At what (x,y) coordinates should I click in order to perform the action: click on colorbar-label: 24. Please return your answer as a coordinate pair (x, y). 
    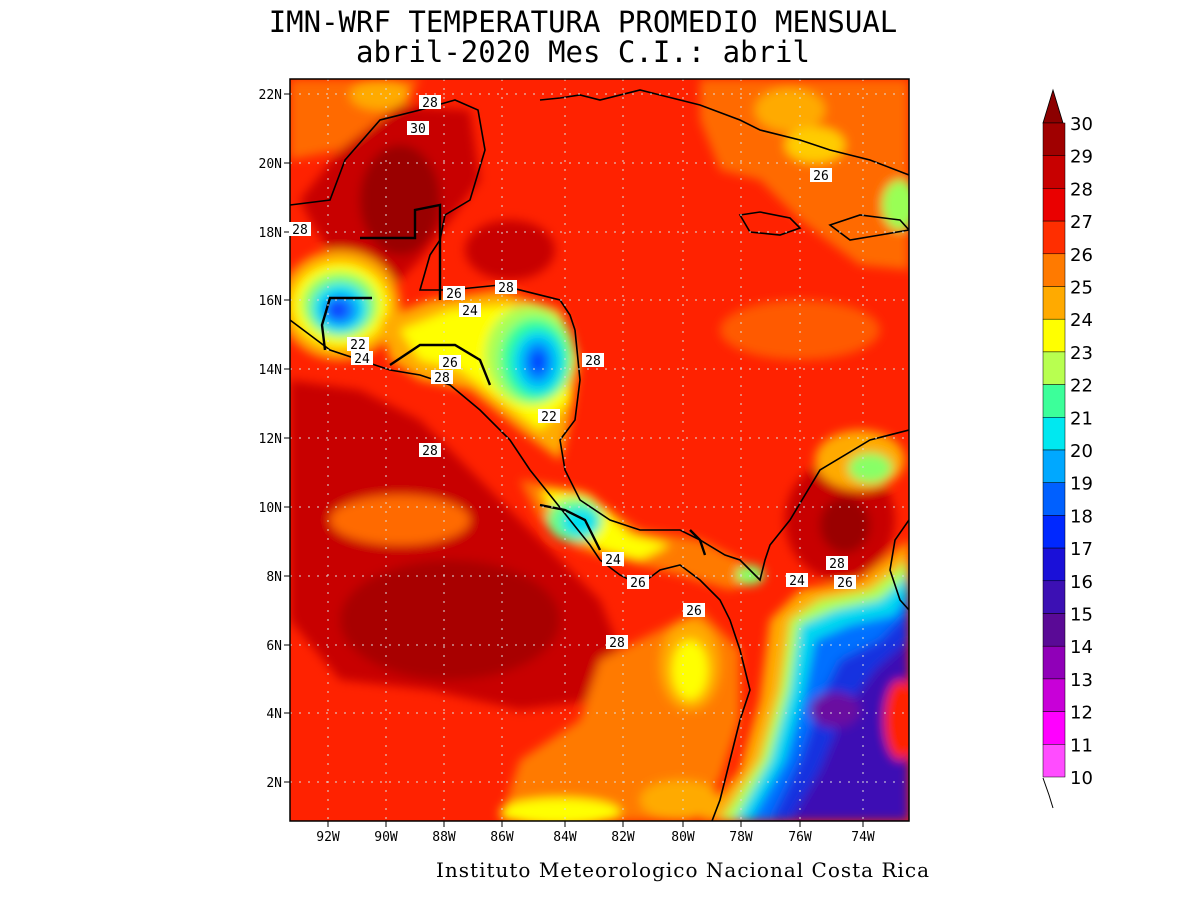
    Looking at the image, I should click on (1081, 320).